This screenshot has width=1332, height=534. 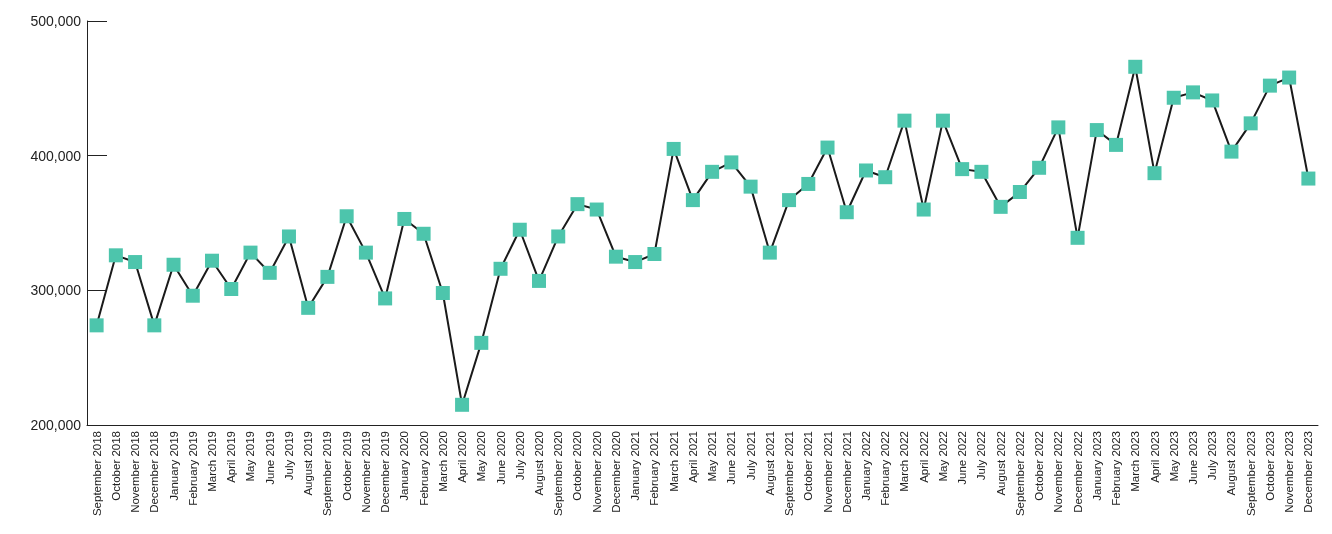 What do you see at coordinates (135, 472) in the screenshot?
I see `x-tick-label: November 2018` at bounding box center [135, 472].